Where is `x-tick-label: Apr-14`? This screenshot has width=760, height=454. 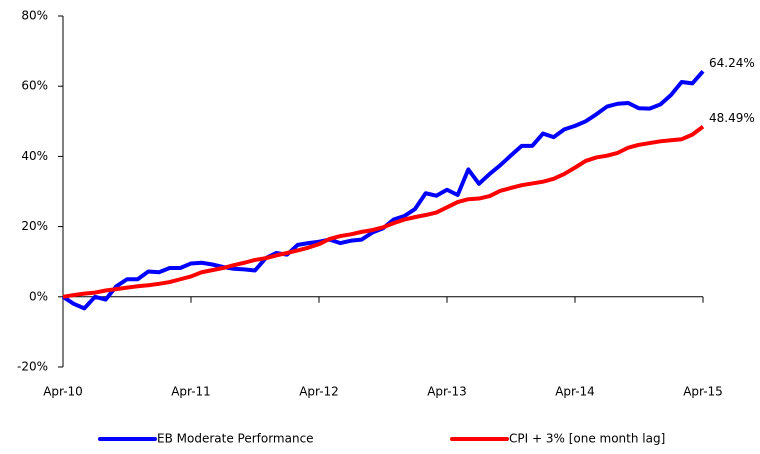 x-tick-label: Apr-14 is located at coordinates (575, 392).